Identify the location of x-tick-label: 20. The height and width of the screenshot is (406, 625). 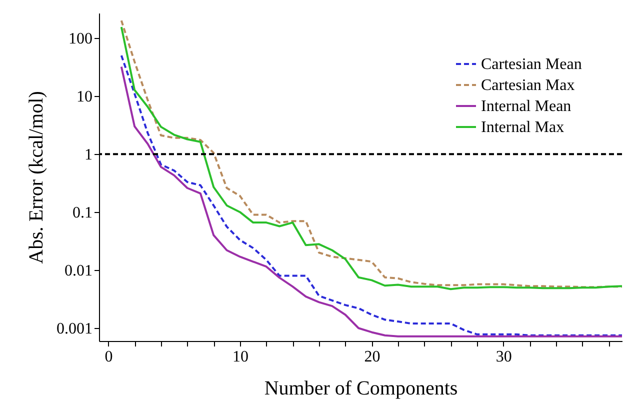
(372, 357).